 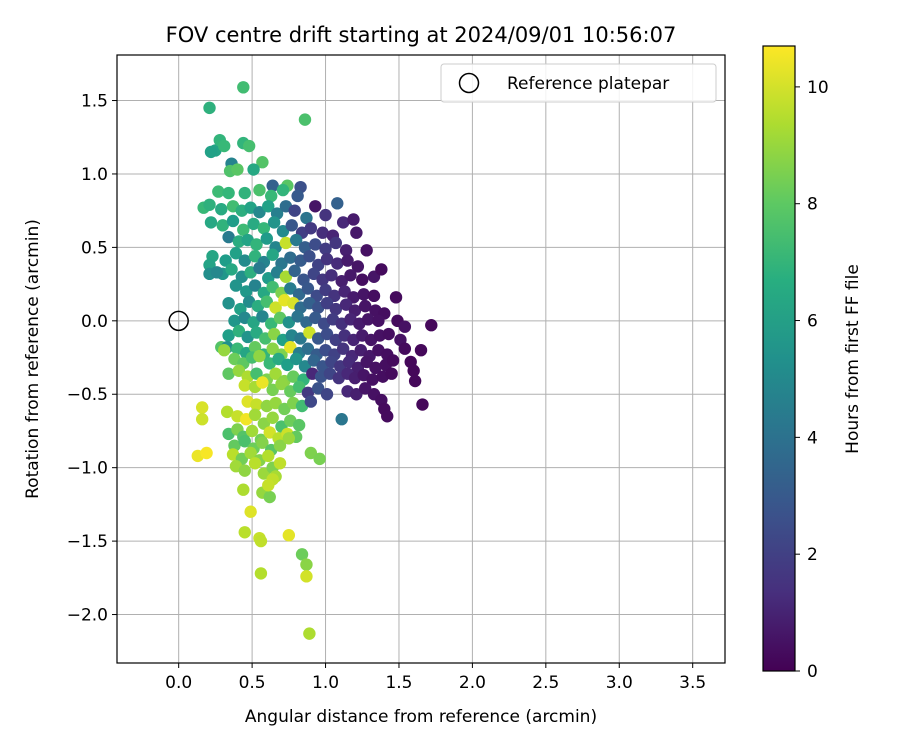 What do you see at coordinates (469, 83) in the screenshot?
I see `legend-reference-marker` at bounding box center [469, 83].